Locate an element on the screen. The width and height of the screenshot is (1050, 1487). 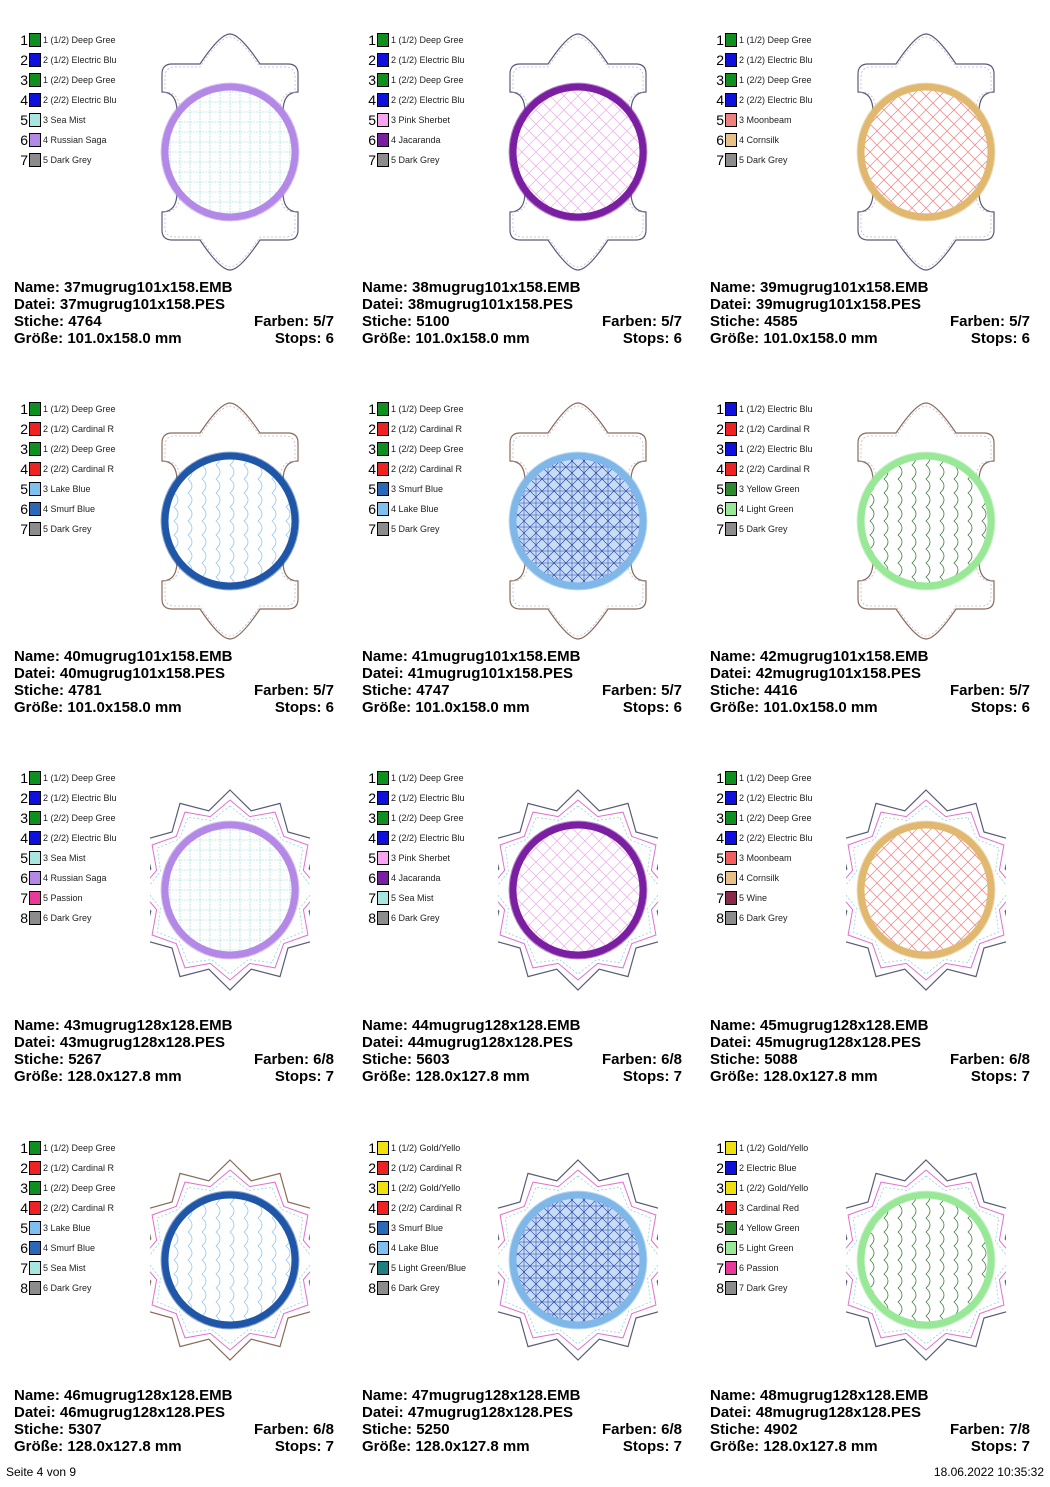
info-left: Datei: 45mugrug128x128.PES is located at coordinates (815, 1042).